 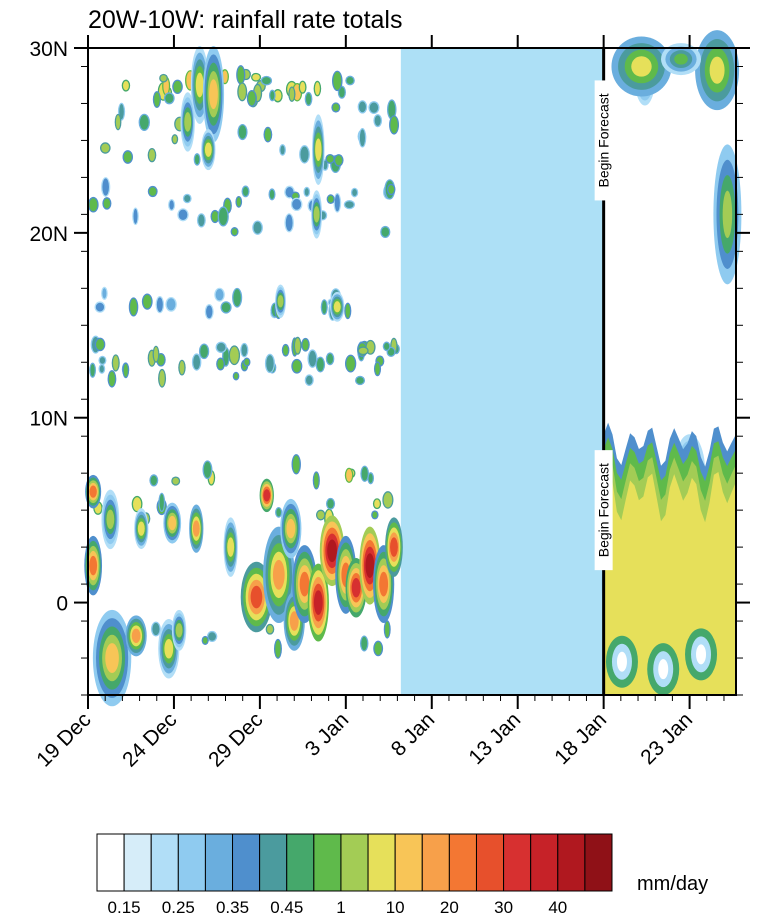 I want to click on colorbar-tick-label: 0.45, so click(x=286, y=907).